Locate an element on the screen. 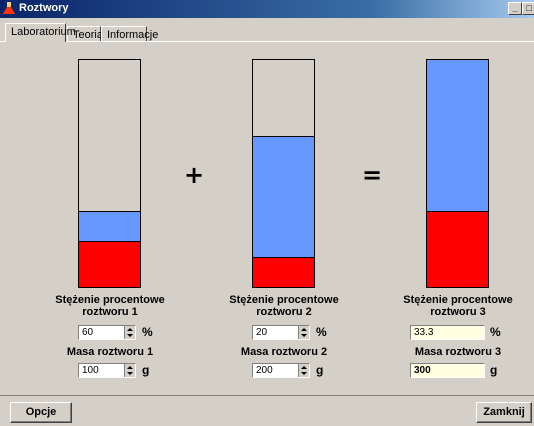 The image size is (534, 426). mass-value-1: 100 is located at coordinates (90, 370).